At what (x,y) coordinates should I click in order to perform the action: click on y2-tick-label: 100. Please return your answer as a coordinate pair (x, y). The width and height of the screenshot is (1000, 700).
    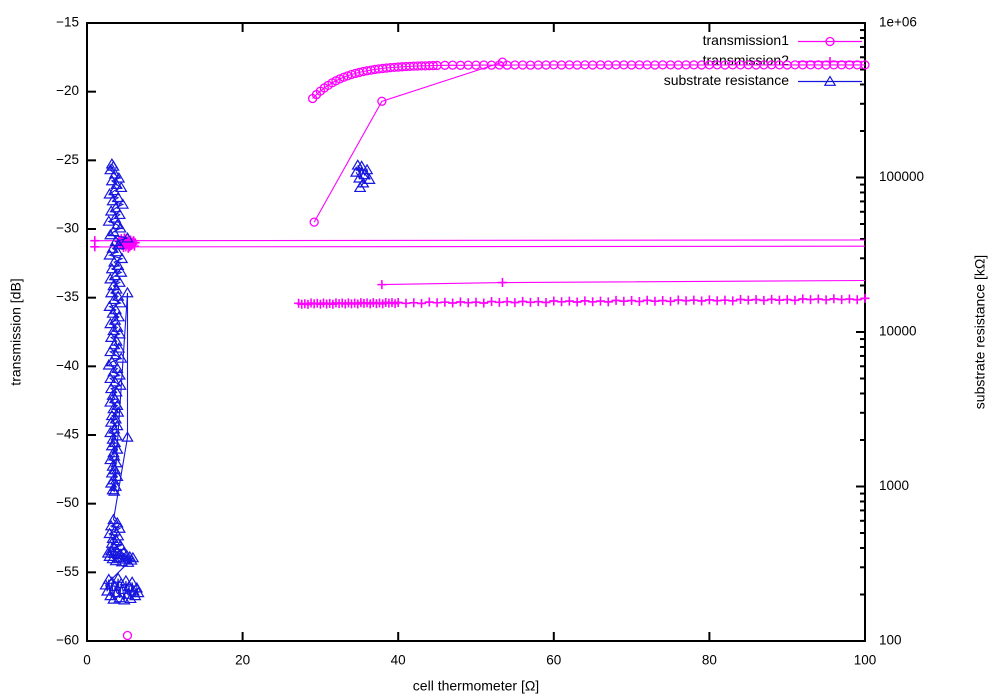
    Looking at the image, I should click on (890, 640).